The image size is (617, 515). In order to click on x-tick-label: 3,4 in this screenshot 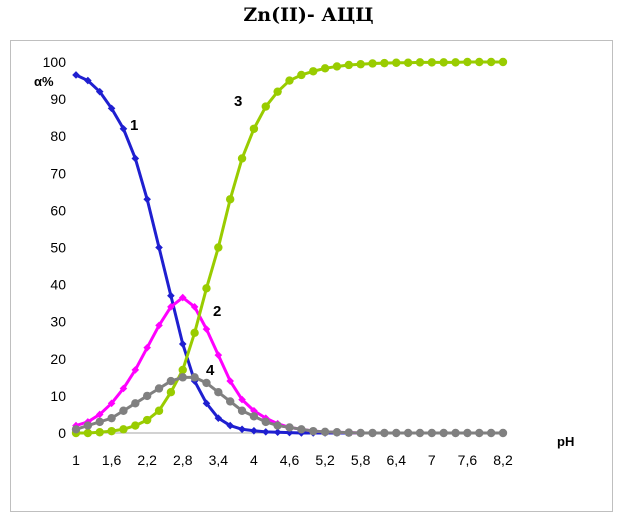, I will do `click(219, 460)`.